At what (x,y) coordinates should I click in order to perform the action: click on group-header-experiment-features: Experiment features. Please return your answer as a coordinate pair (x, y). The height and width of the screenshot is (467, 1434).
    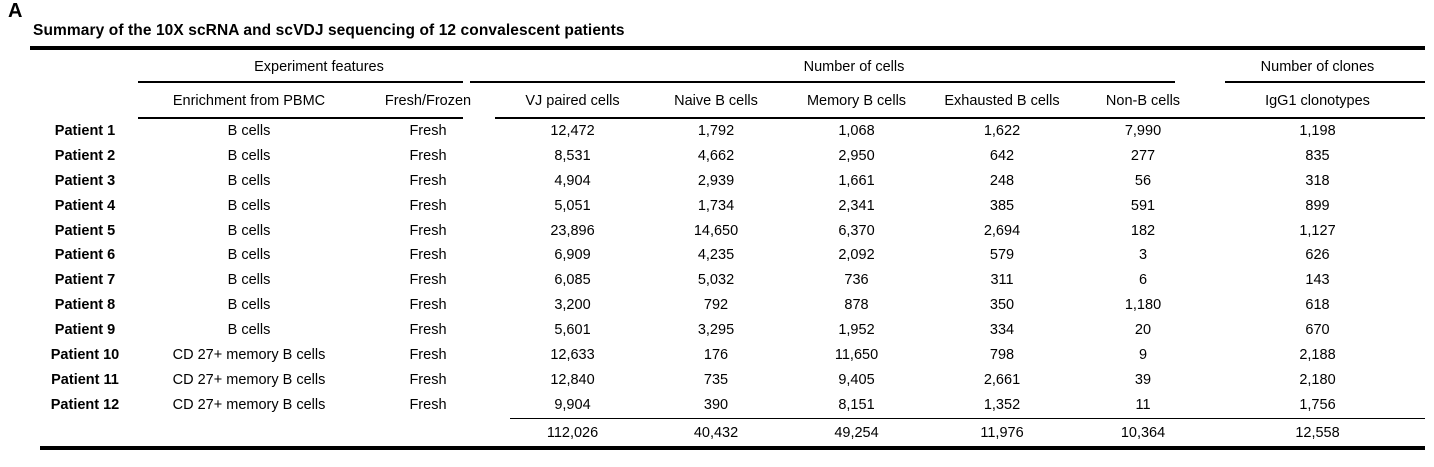
    Looking at the image, I should click on (319, 67).